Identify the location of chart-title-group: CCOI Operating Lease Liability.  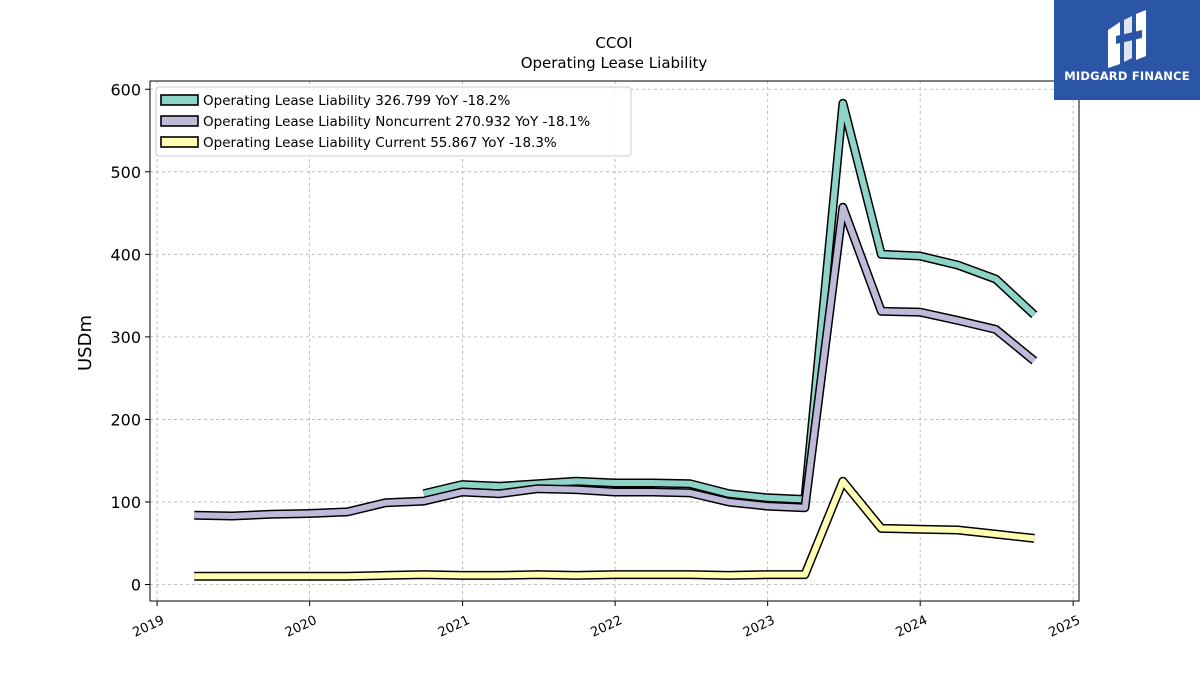
(614, 53).